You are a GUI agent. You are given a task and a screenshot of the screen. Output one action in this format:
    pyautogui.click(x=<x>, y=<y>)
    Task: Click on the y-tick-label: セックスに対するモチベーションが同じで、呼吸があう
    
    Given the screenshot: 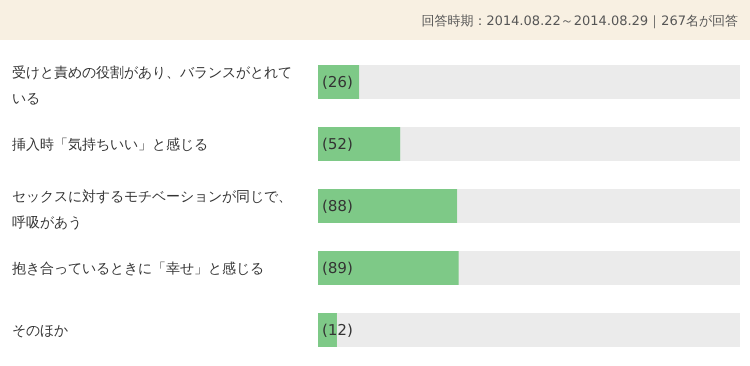 What is the action you would take?
    pyautogui.click(x=152, y=210)
    